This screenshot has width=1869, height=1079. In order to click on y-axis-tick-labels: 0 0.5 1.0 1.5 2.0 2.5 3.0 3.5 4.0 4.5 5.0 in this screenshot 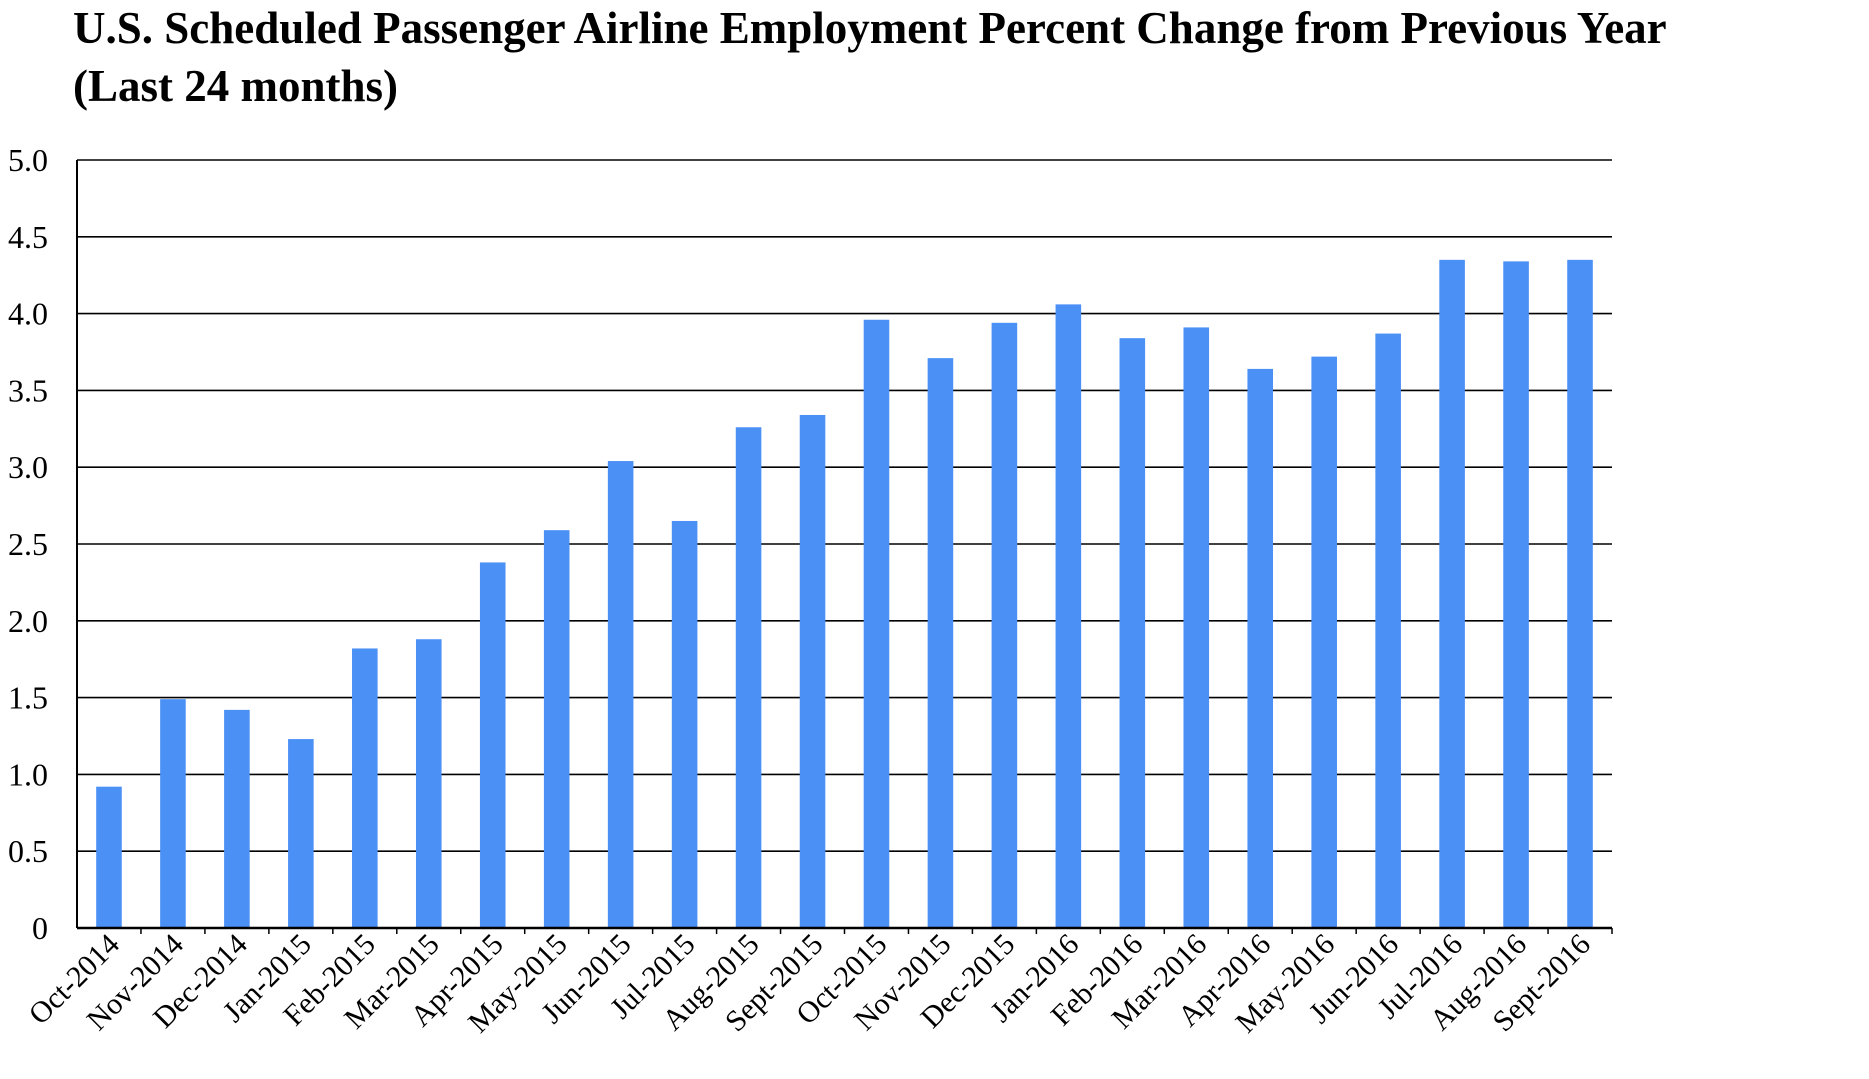, I will do `click(28, 544)`.